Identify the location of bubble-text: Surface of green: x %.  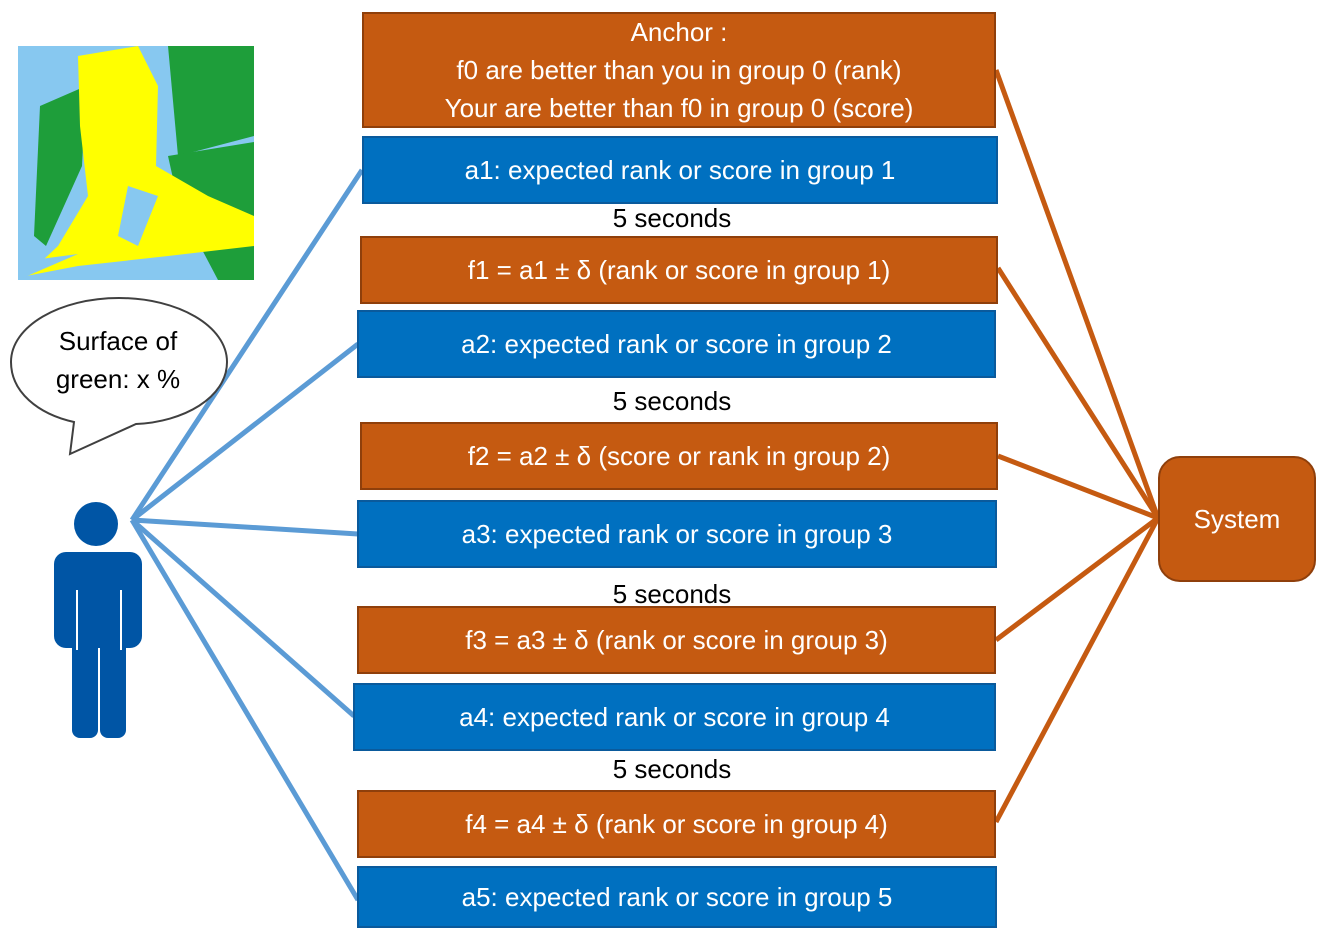
(118, 360).